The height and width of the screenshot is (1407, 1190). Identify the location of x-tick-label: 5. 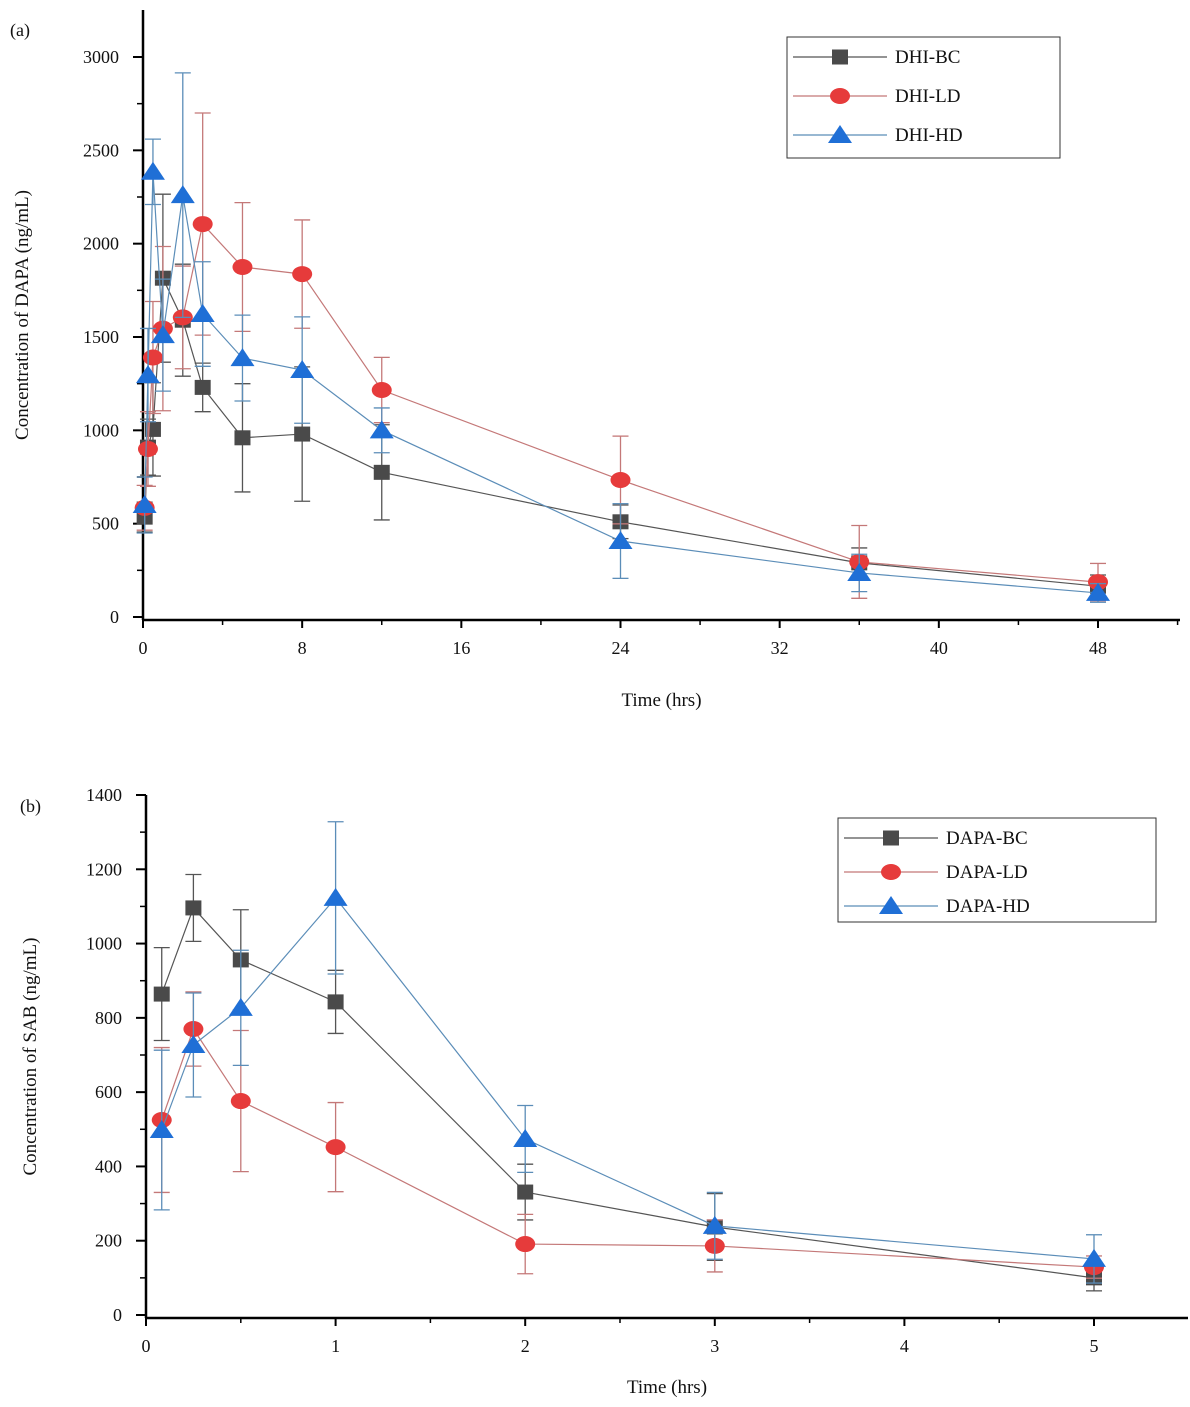
(1094, 1346).